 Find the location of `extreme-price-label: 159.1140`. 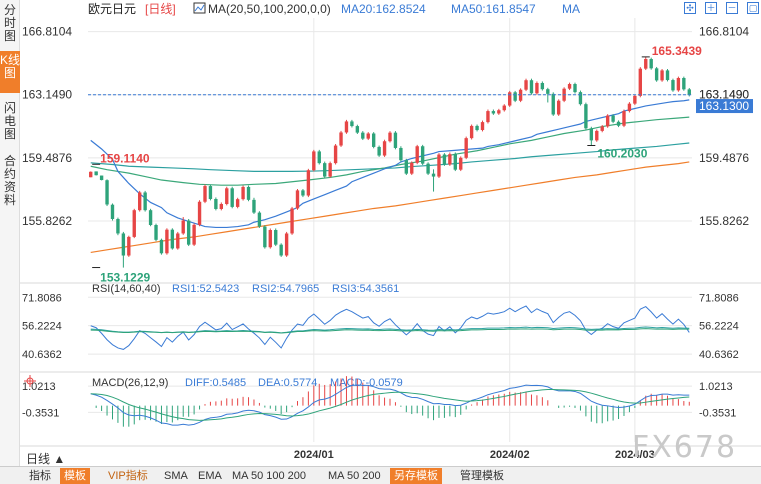

extreme-price-label: 159.1140 is located at coordinates (125, 158).